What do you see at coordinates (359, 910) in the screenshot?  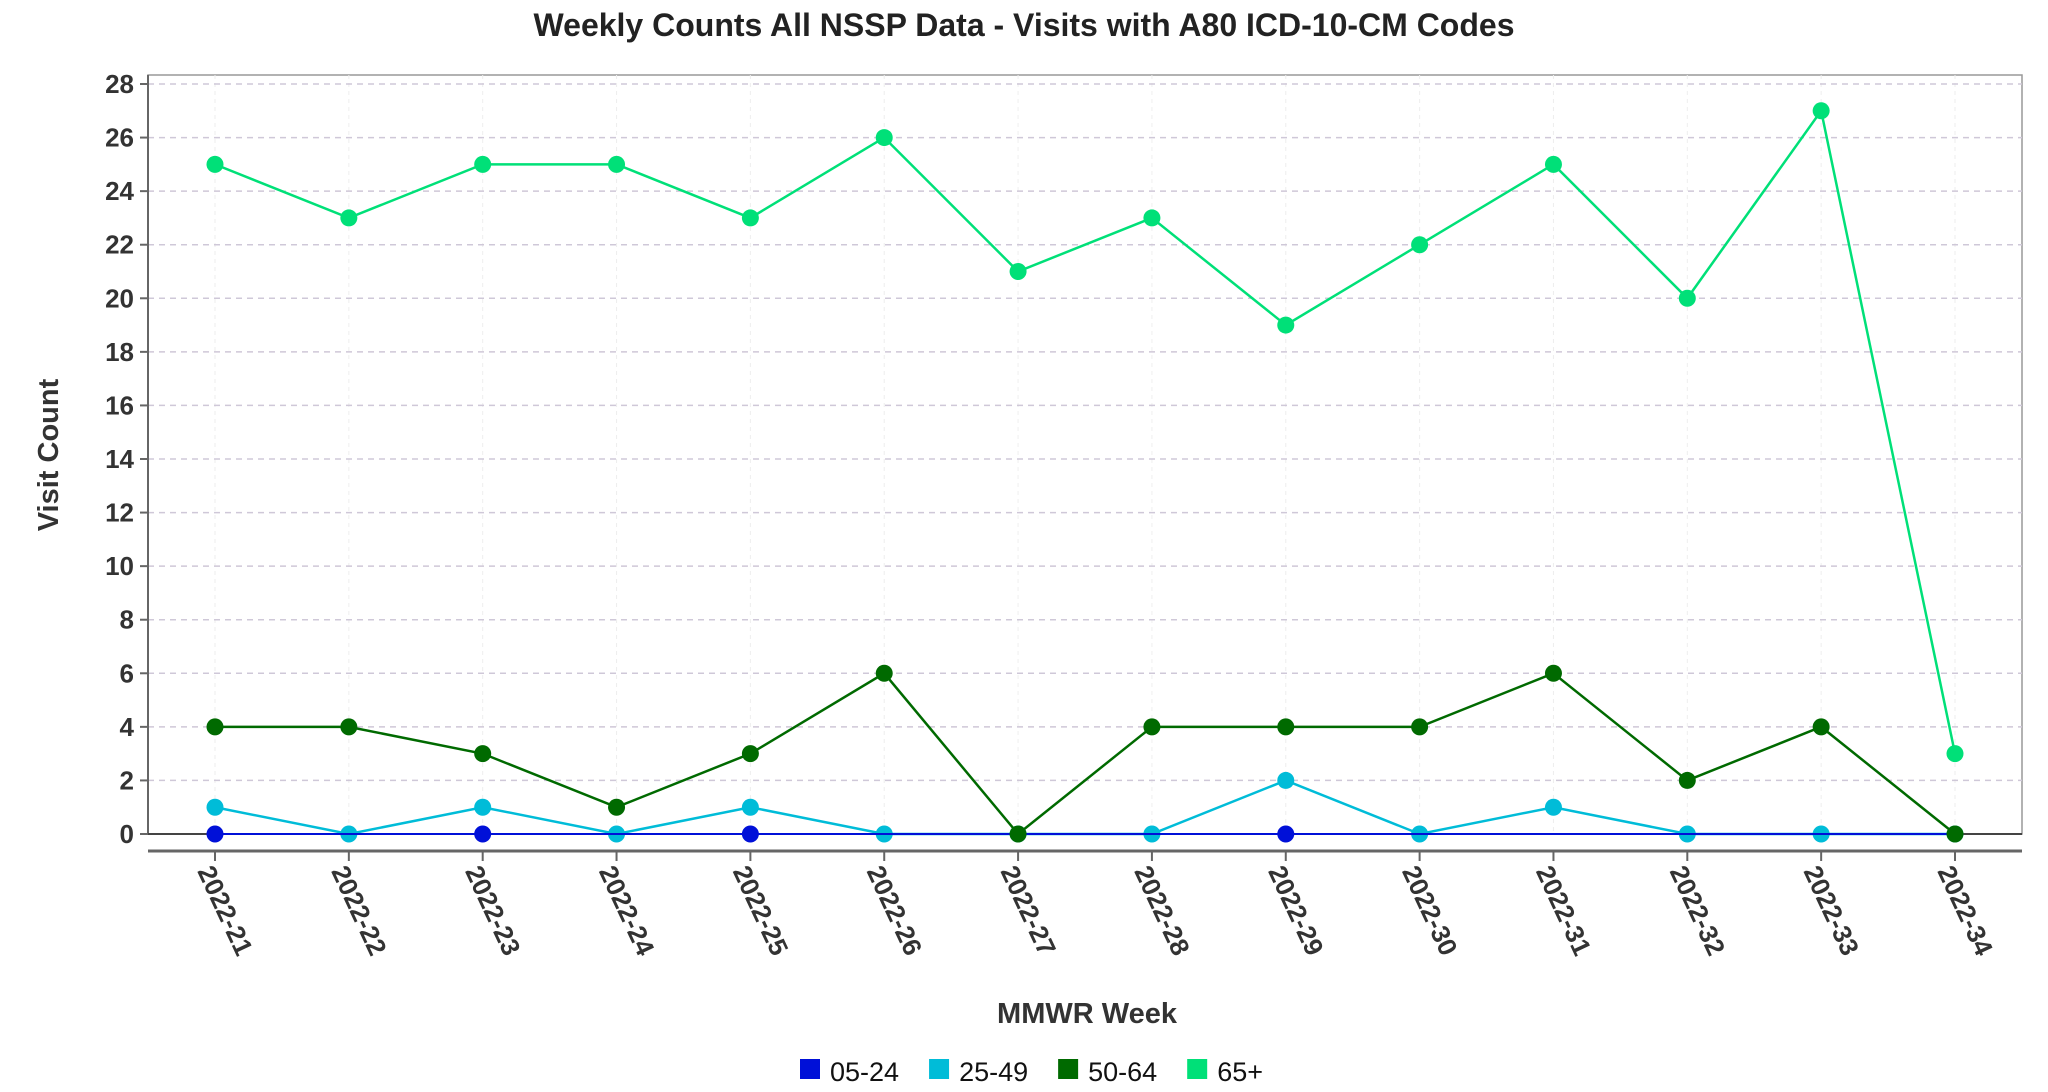 I see `x-tick-label: 2022-22` at bounding box center [359, 910].